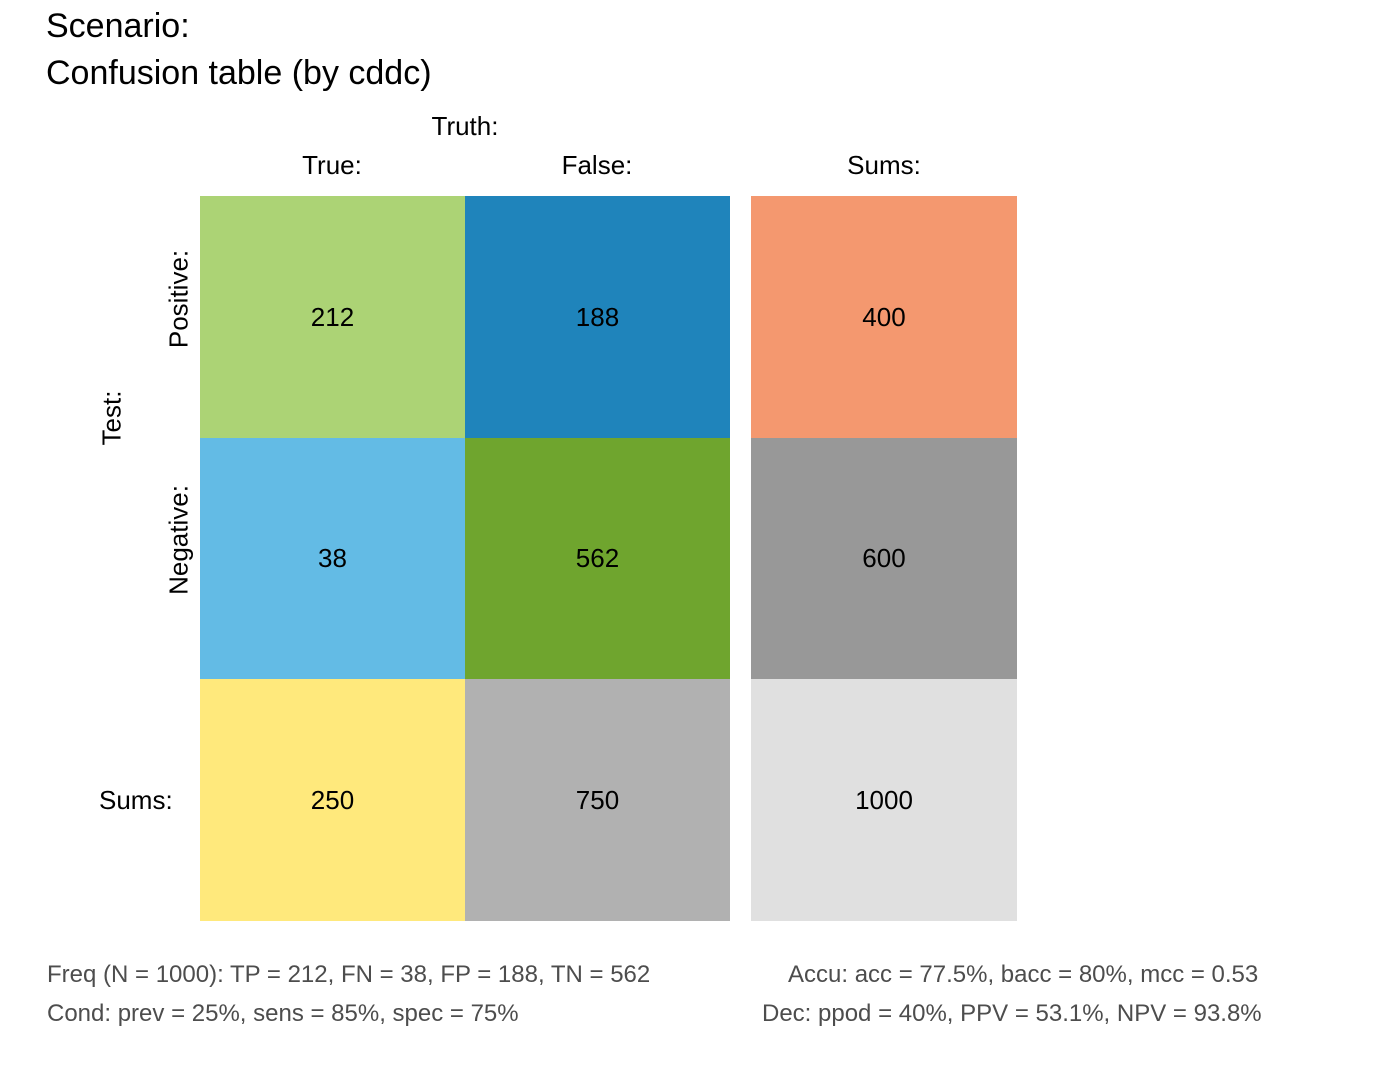 Image resolution: width=1382 pixels, height=1076 pixels. Describe the element at coordinates (884, 165) in the screenshot. I see `column-header-sums: Sums:` at that location.